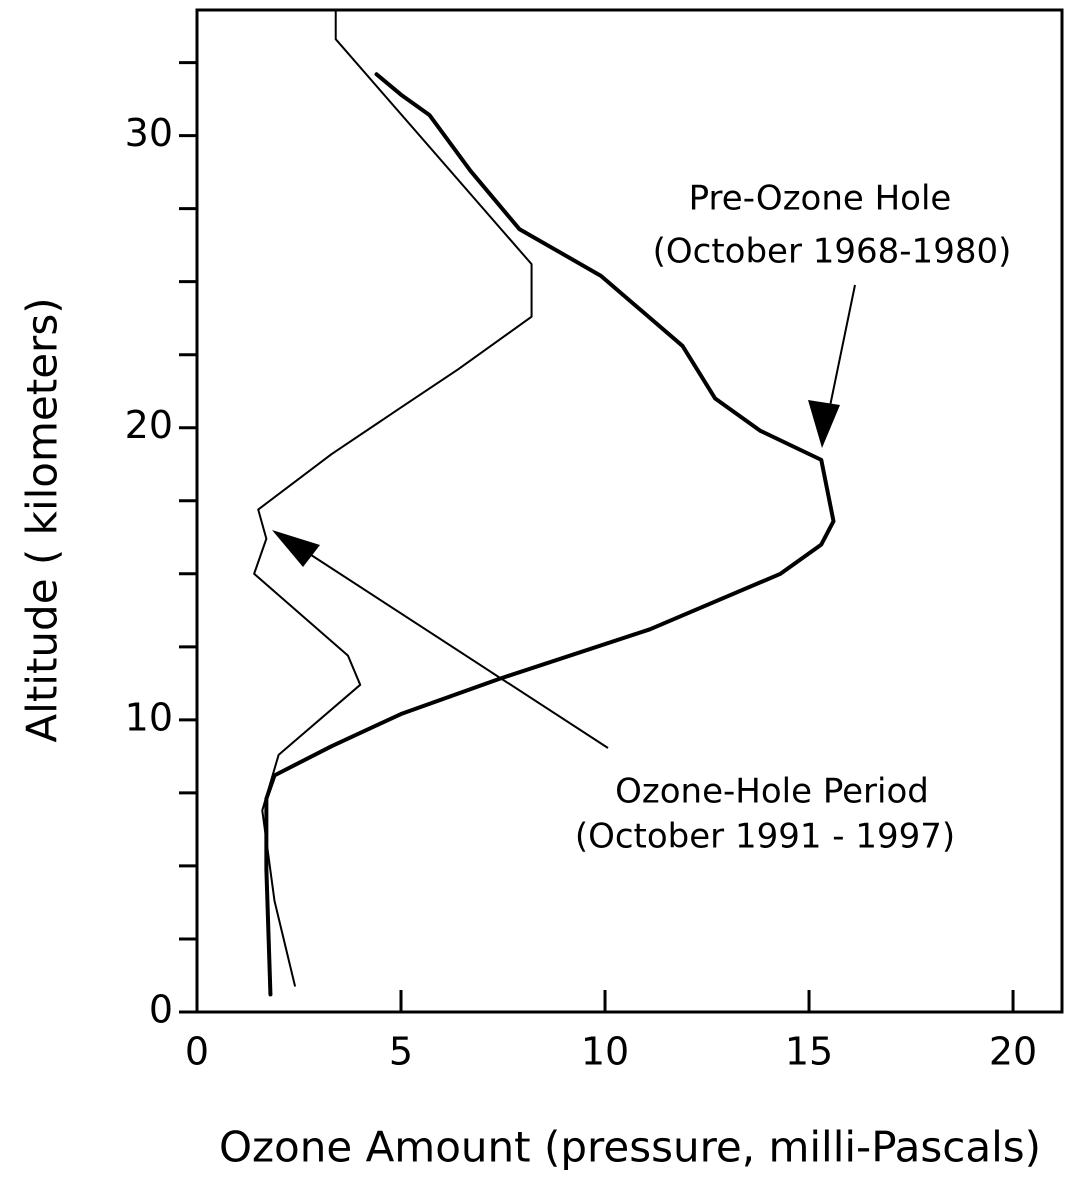 The width and height of the screenshot is (1085, 1177). Describe the element at coordinates (1013, 1052) in the screenshot. I see `x-tick-label: 20` at that location.